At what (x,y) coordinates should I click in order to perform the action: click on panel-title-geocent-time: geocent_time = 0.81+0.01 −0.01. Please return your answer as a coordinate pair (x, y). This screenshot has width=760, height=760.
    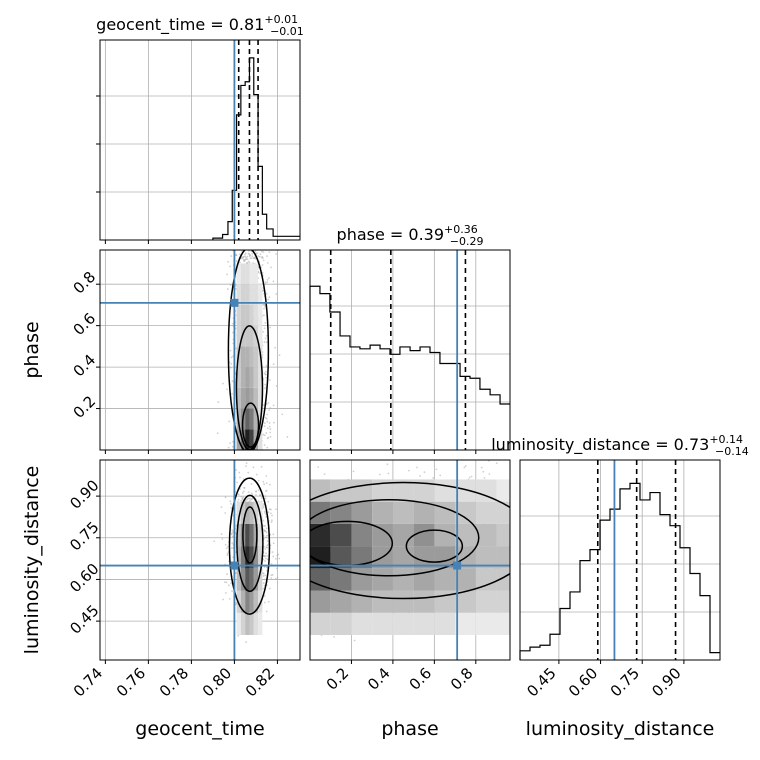
    Looking at the image, I should click on (200, 25).